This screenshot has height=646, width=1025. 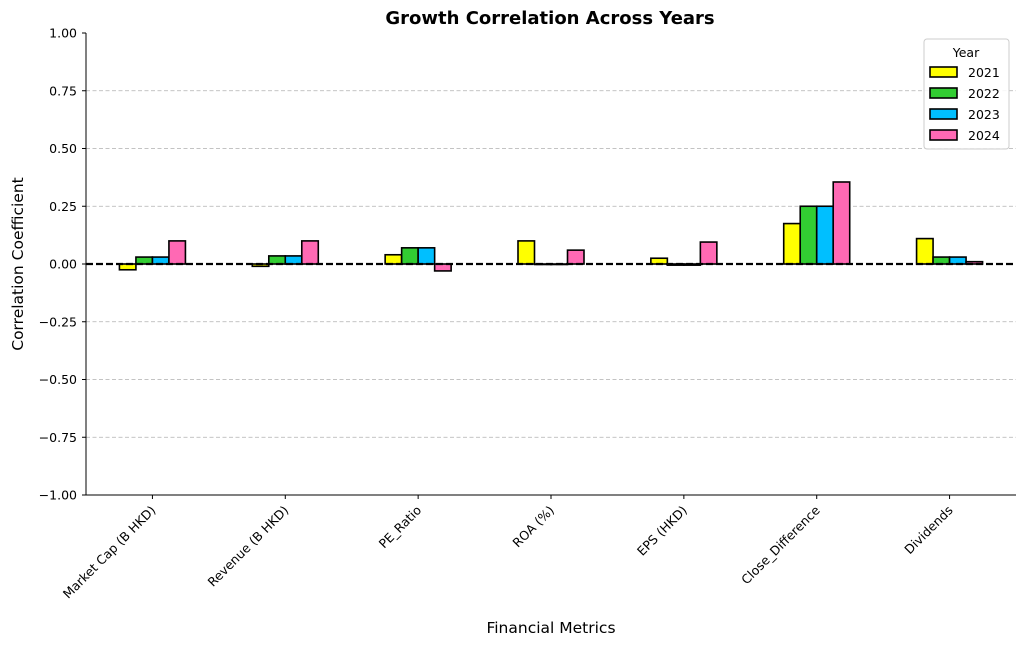 I want to click on legend-label: 2021, so click(x=984, y=72).